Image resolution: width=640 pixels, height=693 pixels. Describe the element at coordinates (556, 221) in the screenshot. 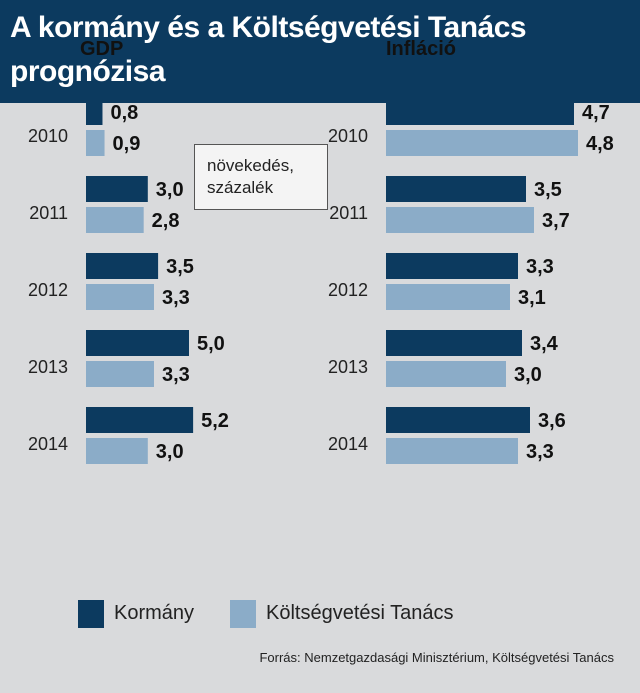

I see `value-label-inflacio-2011-tanacs: 3,7` at that location.